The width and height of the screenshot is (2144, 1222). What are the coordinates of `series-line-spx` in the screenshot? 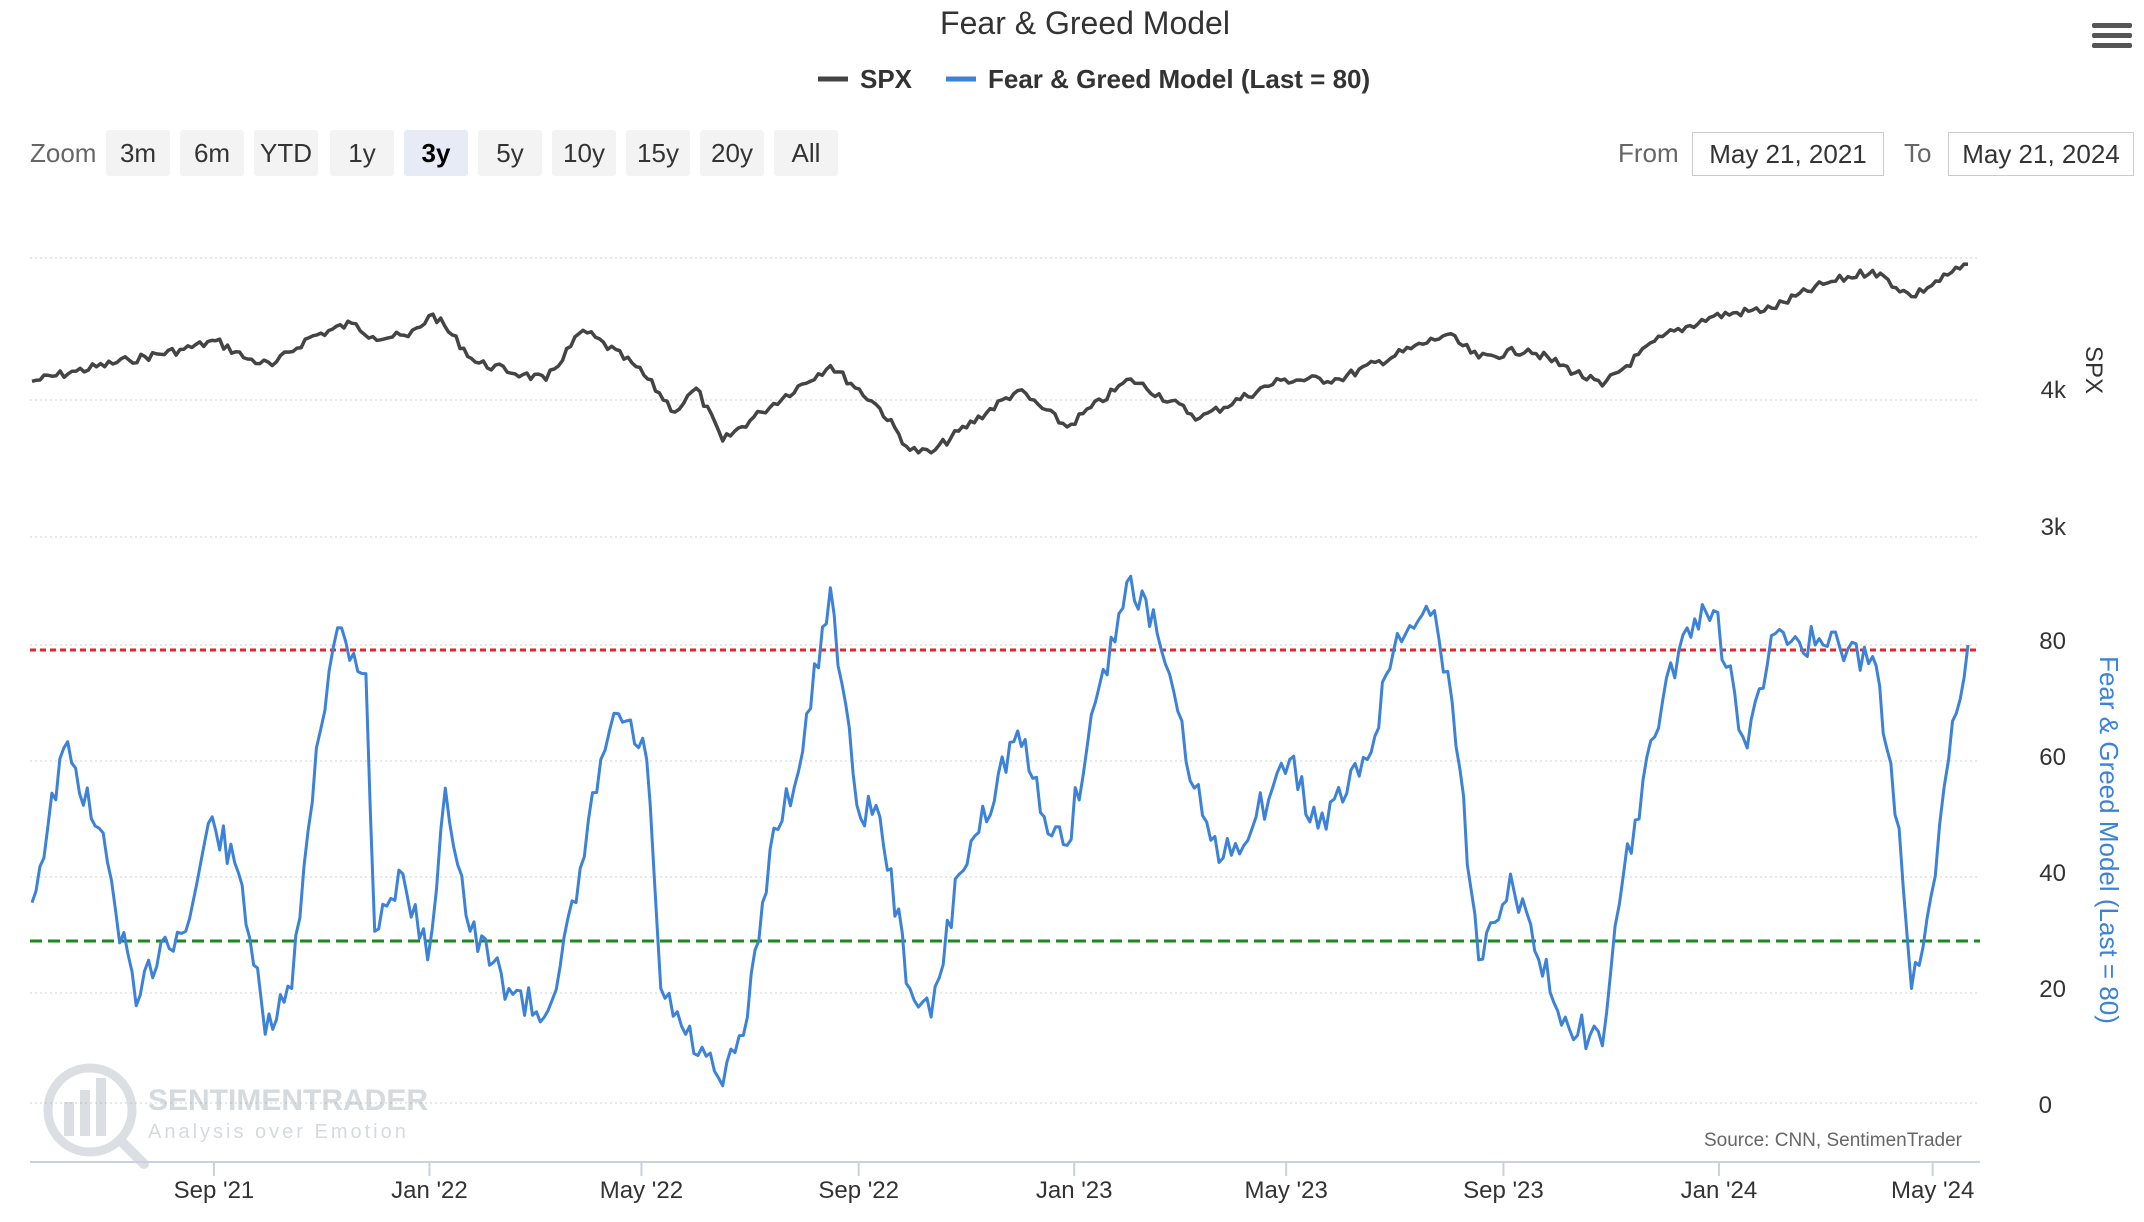 It's located at (1000, 358).